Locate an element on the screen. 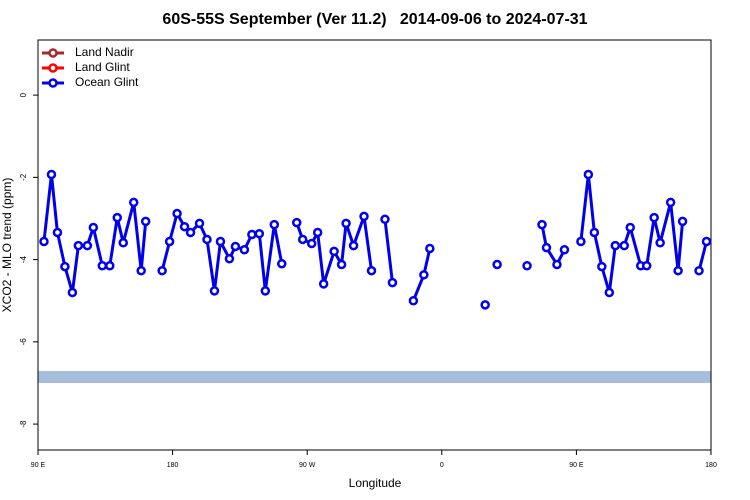 The image size is (750, 500). y-axis-label: XCO2 - MLO trend (ppm) is located at coordinates (7, 245).